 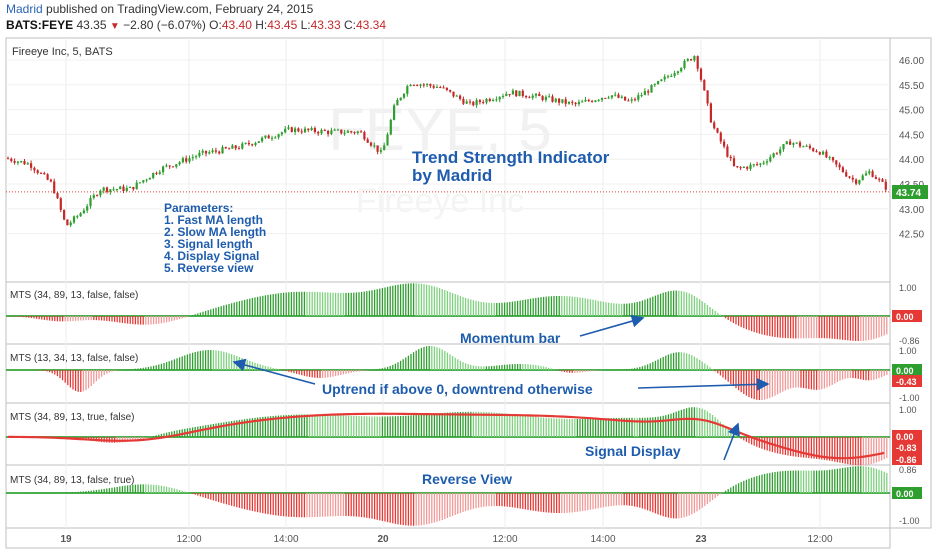 I want to click on time-tick: 12:00, so click(x=819, y=539).